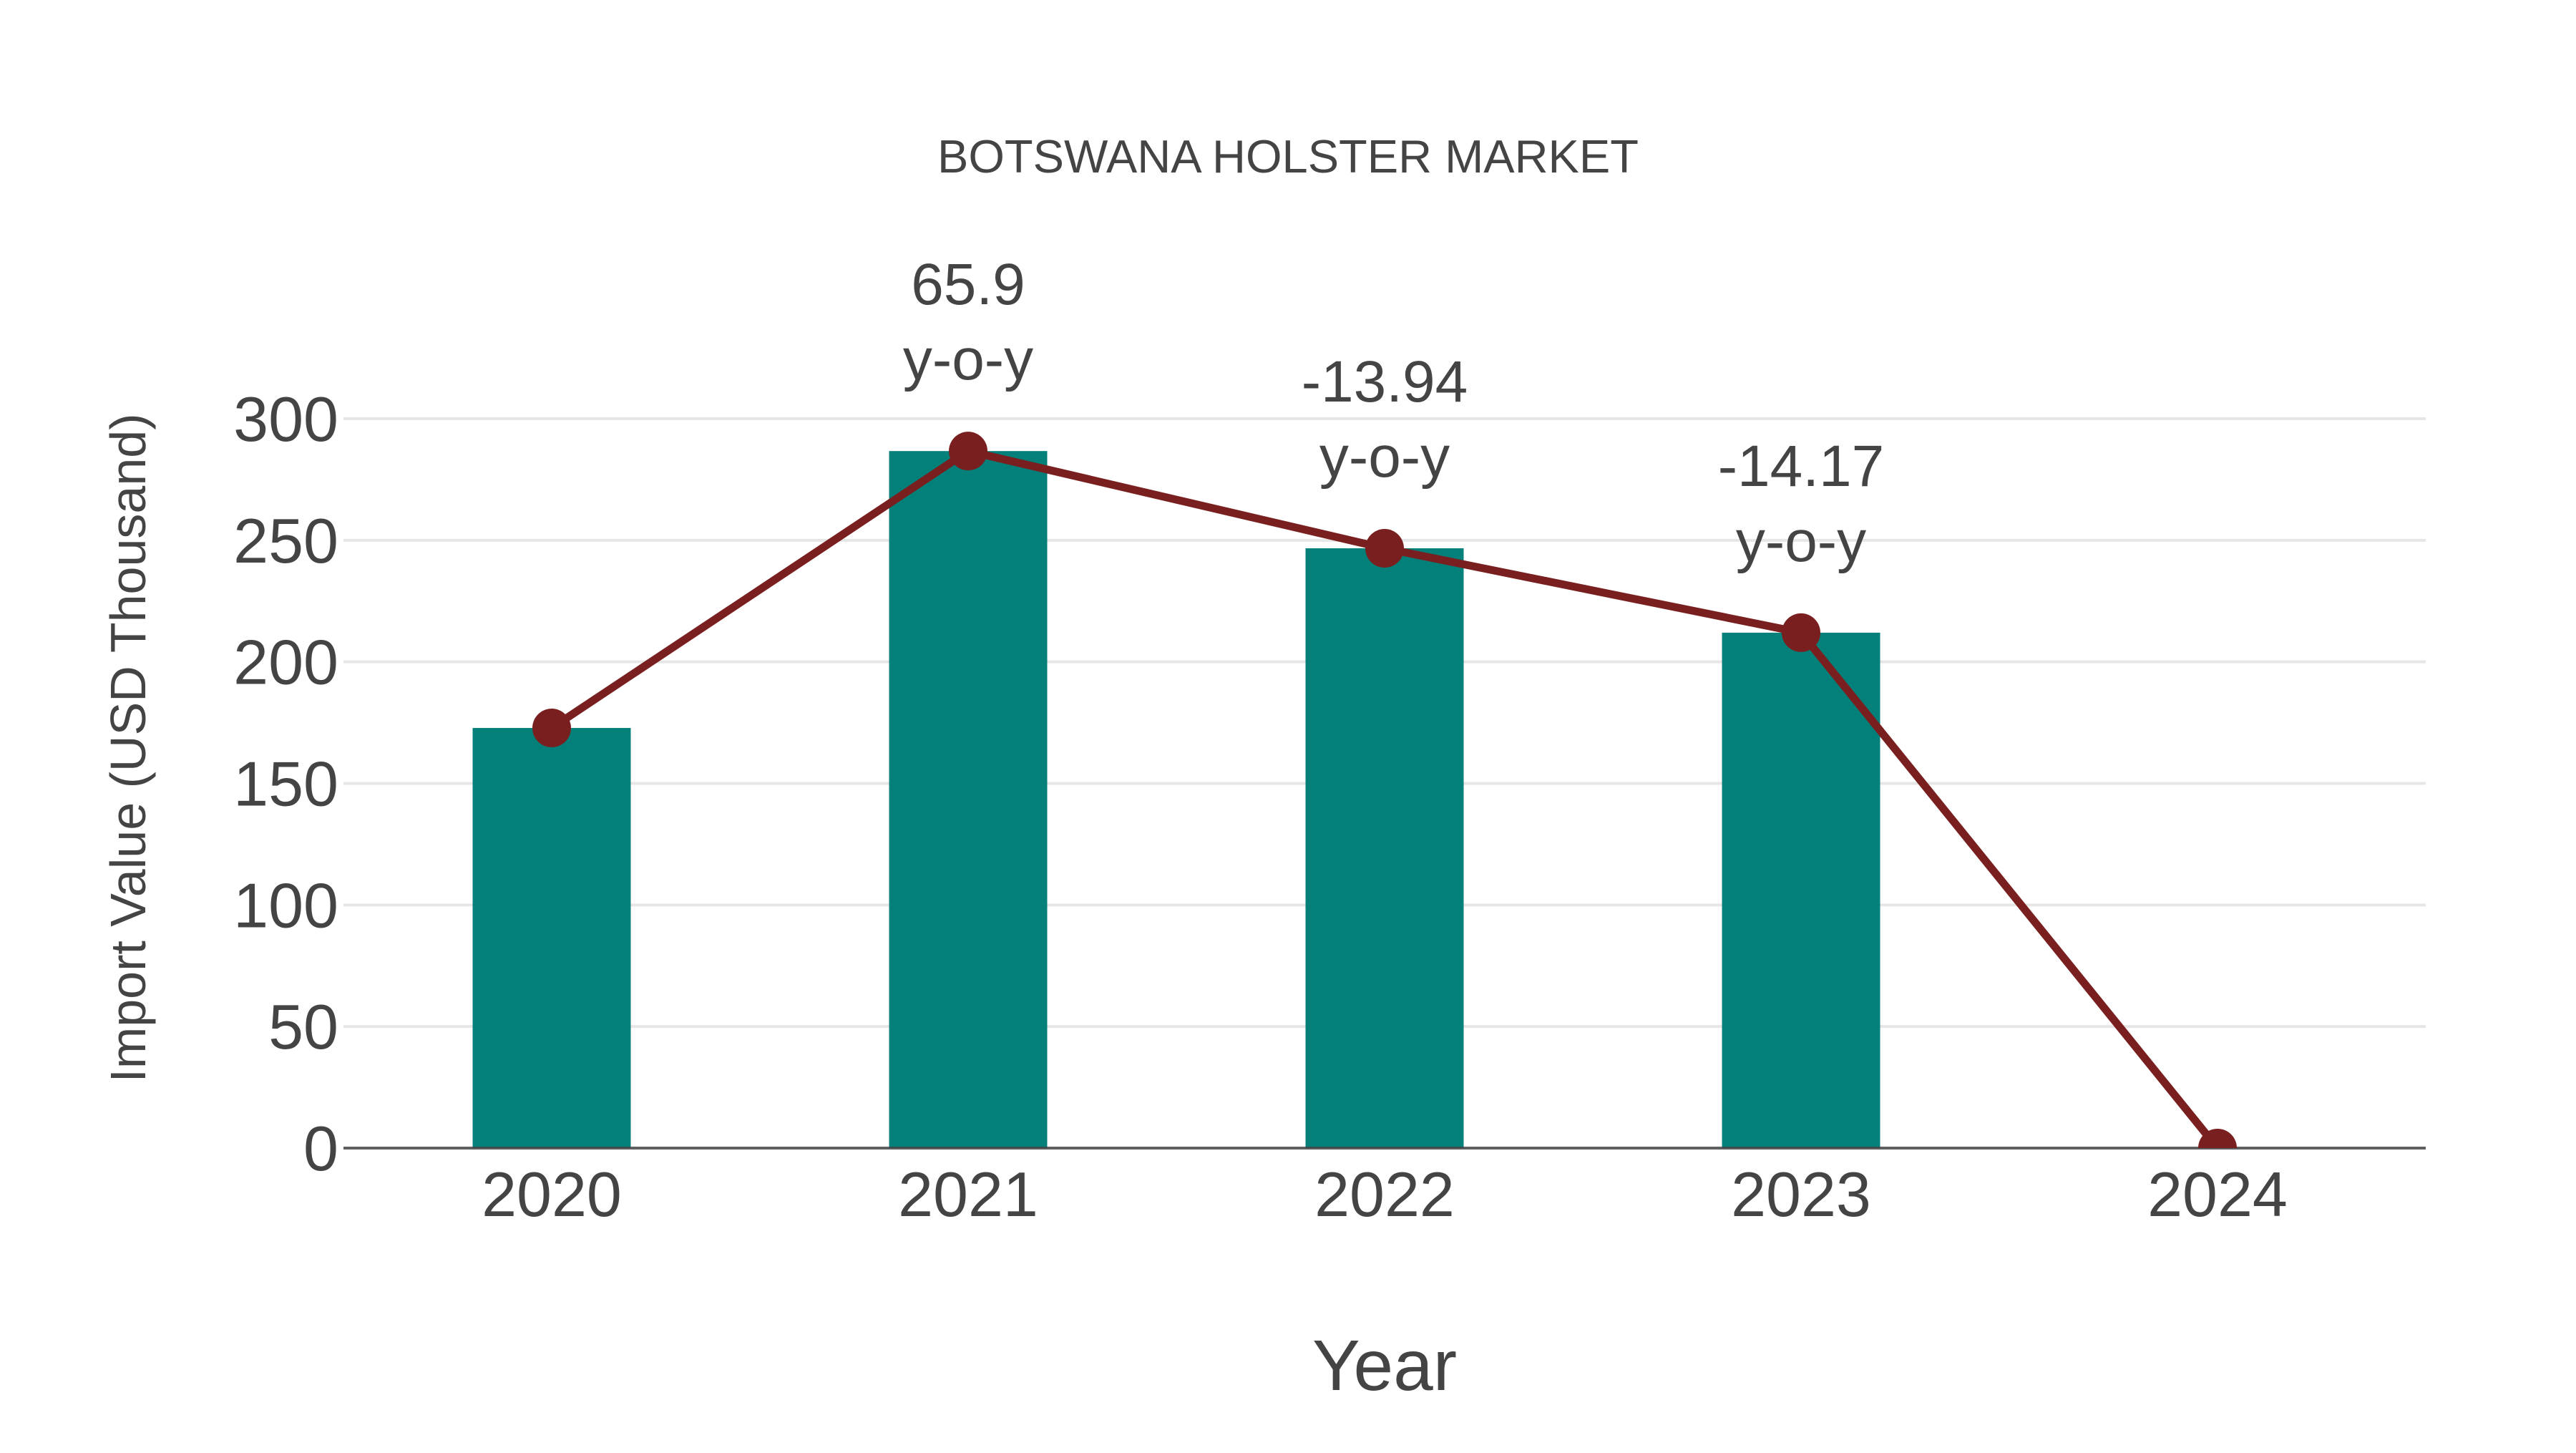 This screenshot has height=1453, width=2576. Describe the element at coordinates (968, 799) in the screenshot. I see `bar-2021` at that location.